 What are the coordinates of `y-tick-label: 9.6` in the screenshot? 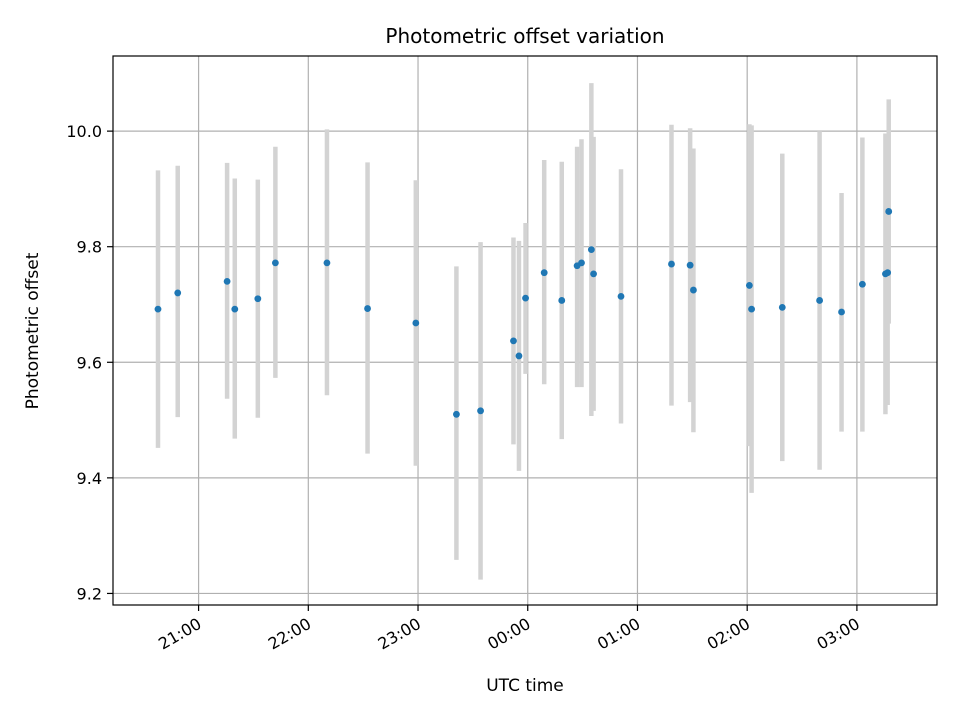 It's located at (89, 362).